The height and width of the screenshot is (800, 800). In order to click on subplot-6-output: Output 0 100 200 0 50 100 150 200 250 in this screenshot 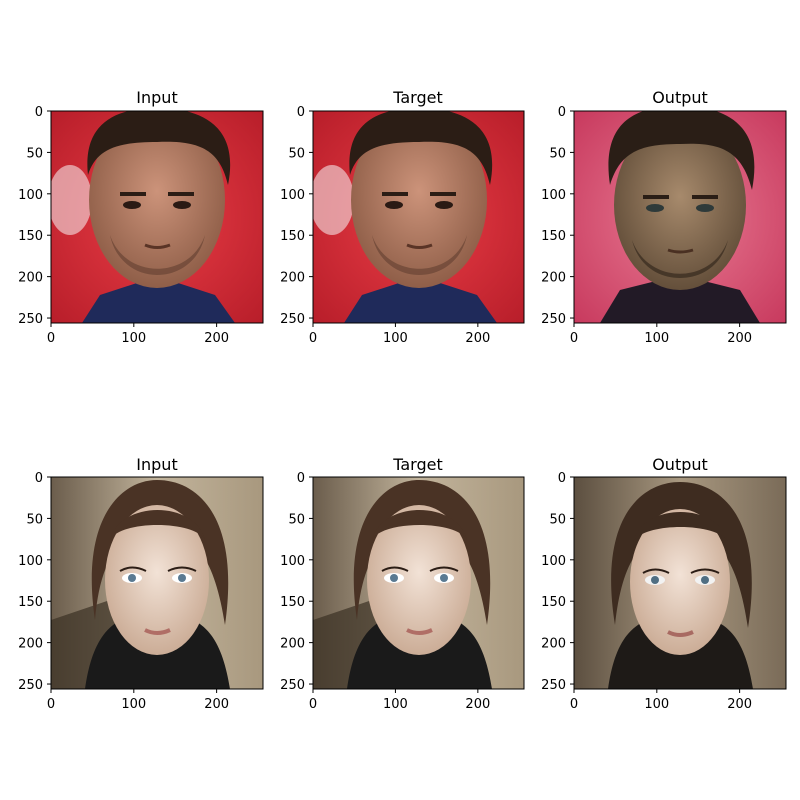, I will do `click(664, 583)`.